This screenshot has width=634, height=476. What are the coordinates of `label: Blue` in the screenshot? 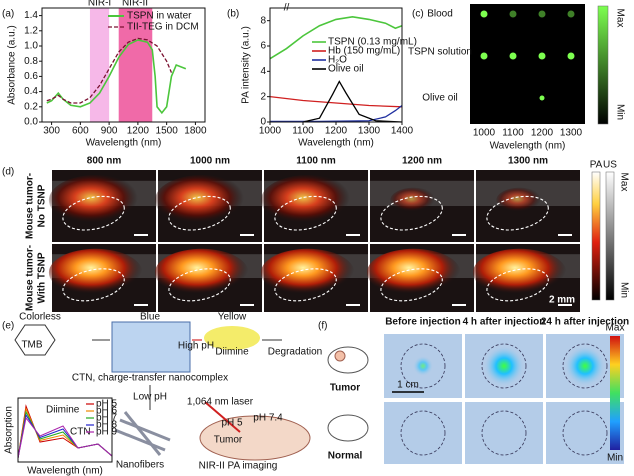 It's located at (150, 317).